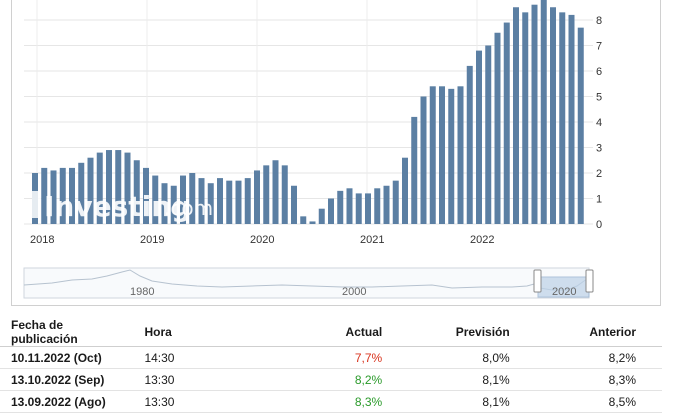 The width and height of the screenshot is (680, 413). I want to click on cell-previous: 8,5%, so click(598, 401).